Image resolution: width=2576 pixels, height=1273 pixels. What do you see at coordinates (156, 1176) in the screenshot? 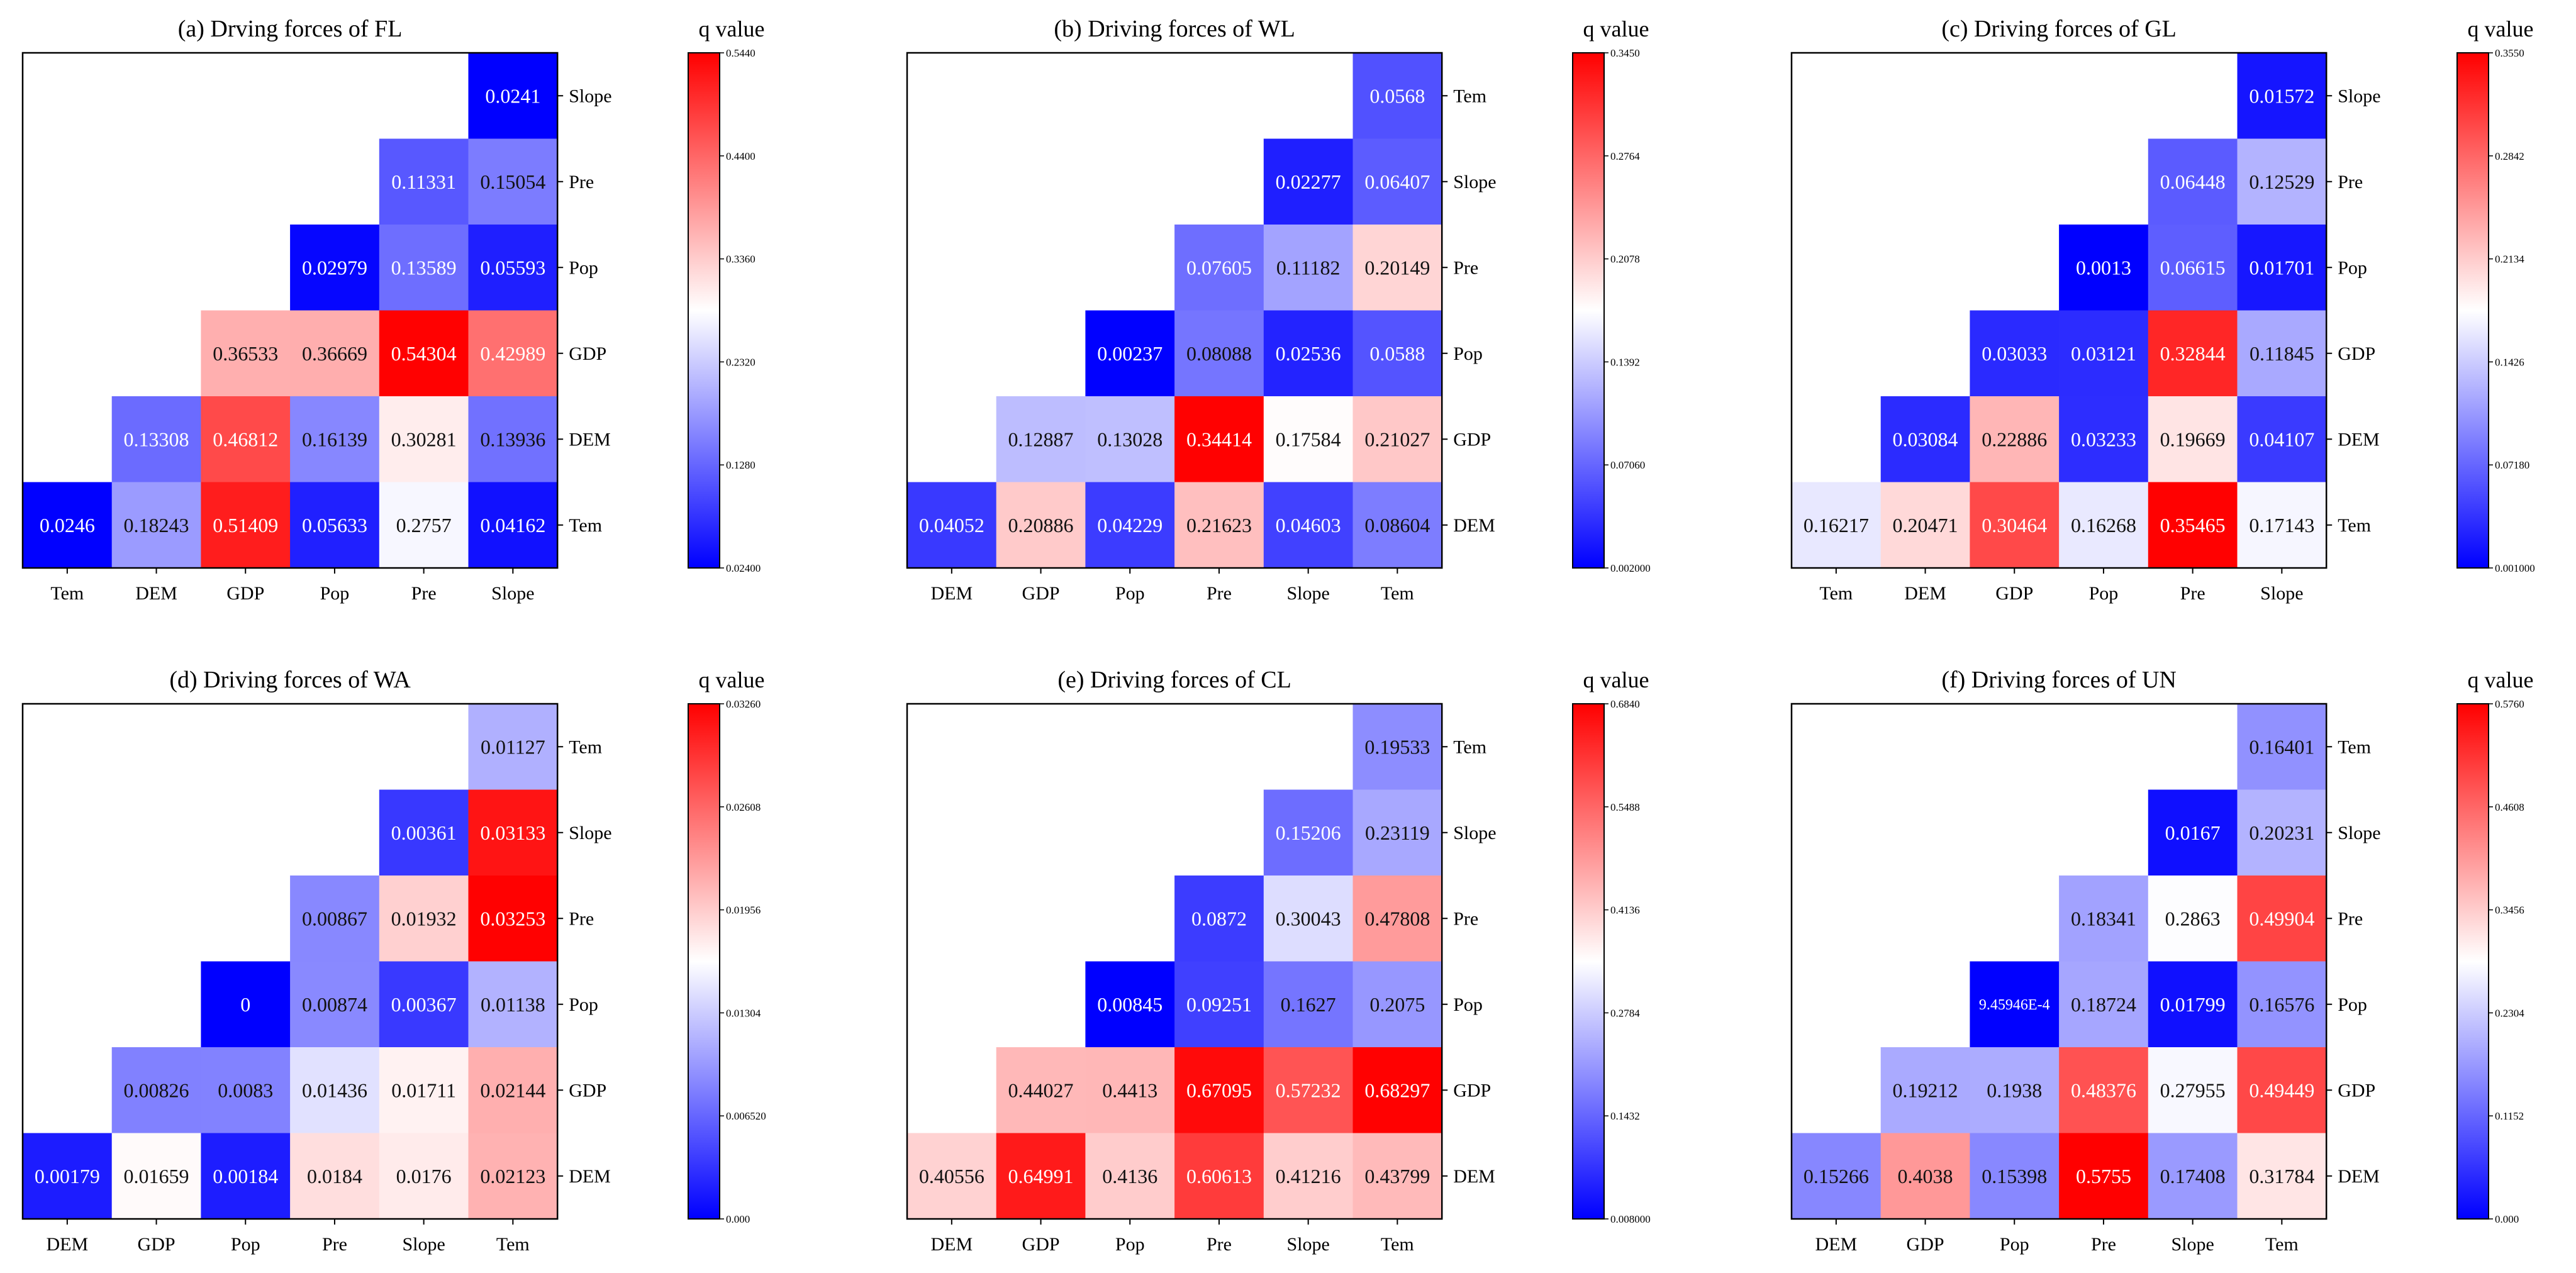
I see `cell-value-label: 0.01659` at bounding box center [156, 1176].